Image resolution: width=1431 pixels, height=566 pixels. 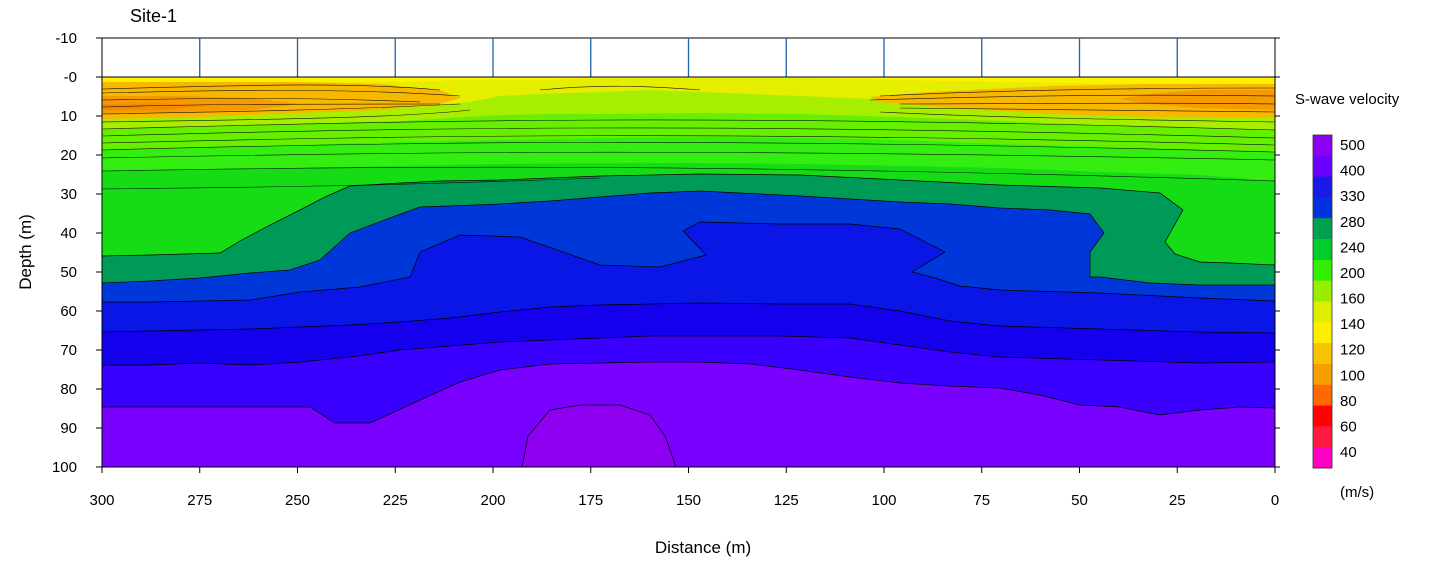 I want to click on legend-label: 240, so click(x=1352, y=247).